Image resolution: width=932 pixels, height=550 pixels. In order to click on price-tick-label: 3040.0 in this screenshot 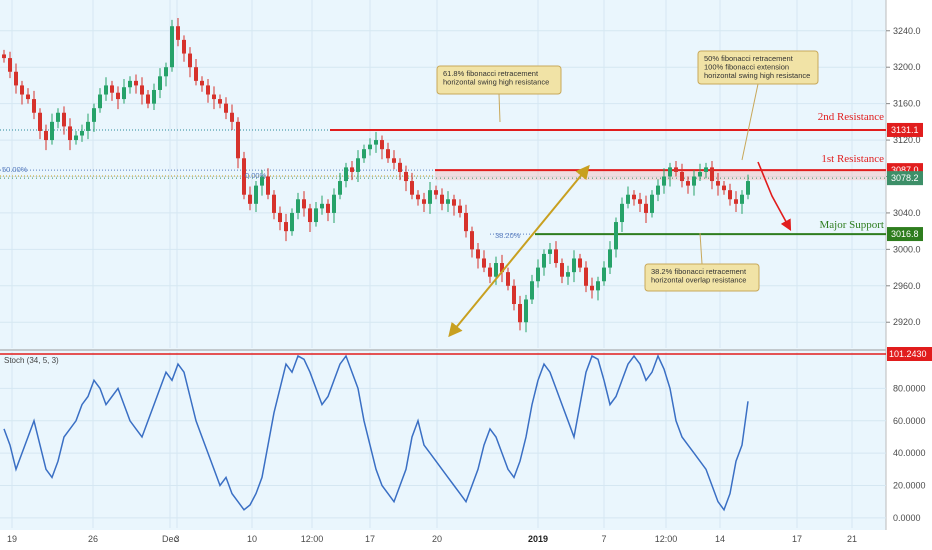, I will do `click(907, 213)`.